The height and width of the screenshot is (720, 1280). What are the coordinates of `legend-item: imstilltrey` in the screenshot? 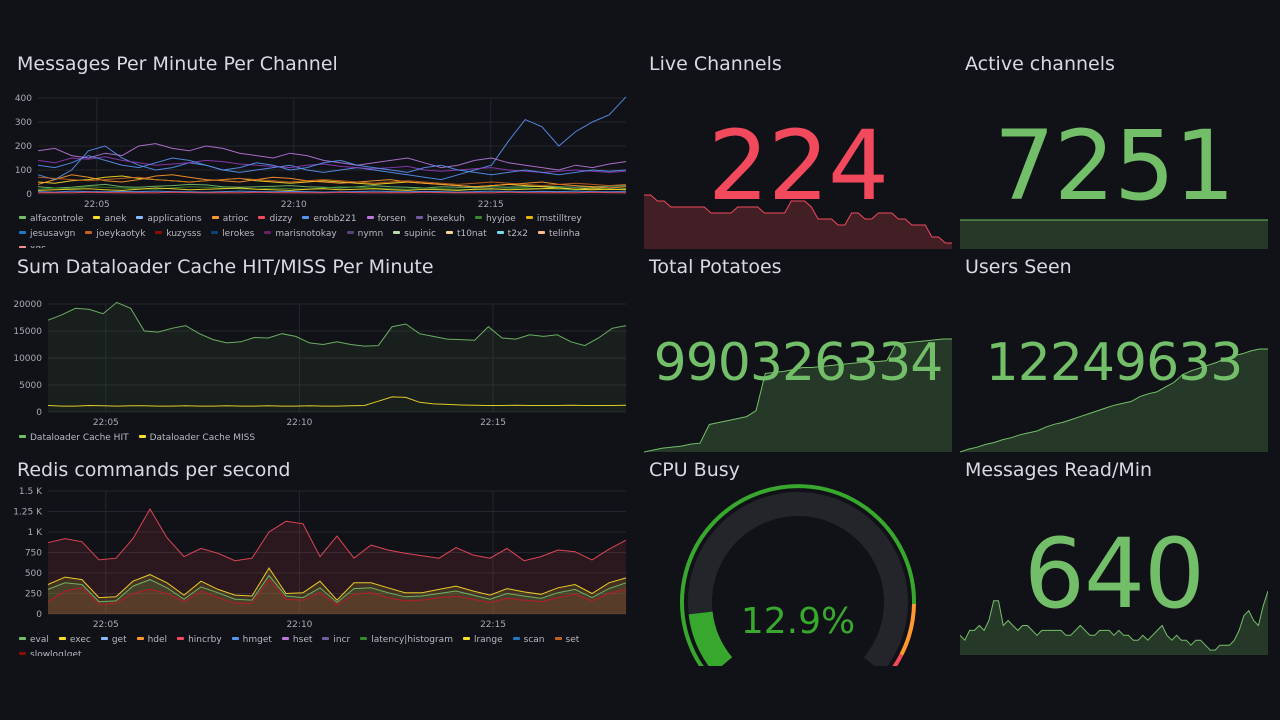 It's located at (553, 219).